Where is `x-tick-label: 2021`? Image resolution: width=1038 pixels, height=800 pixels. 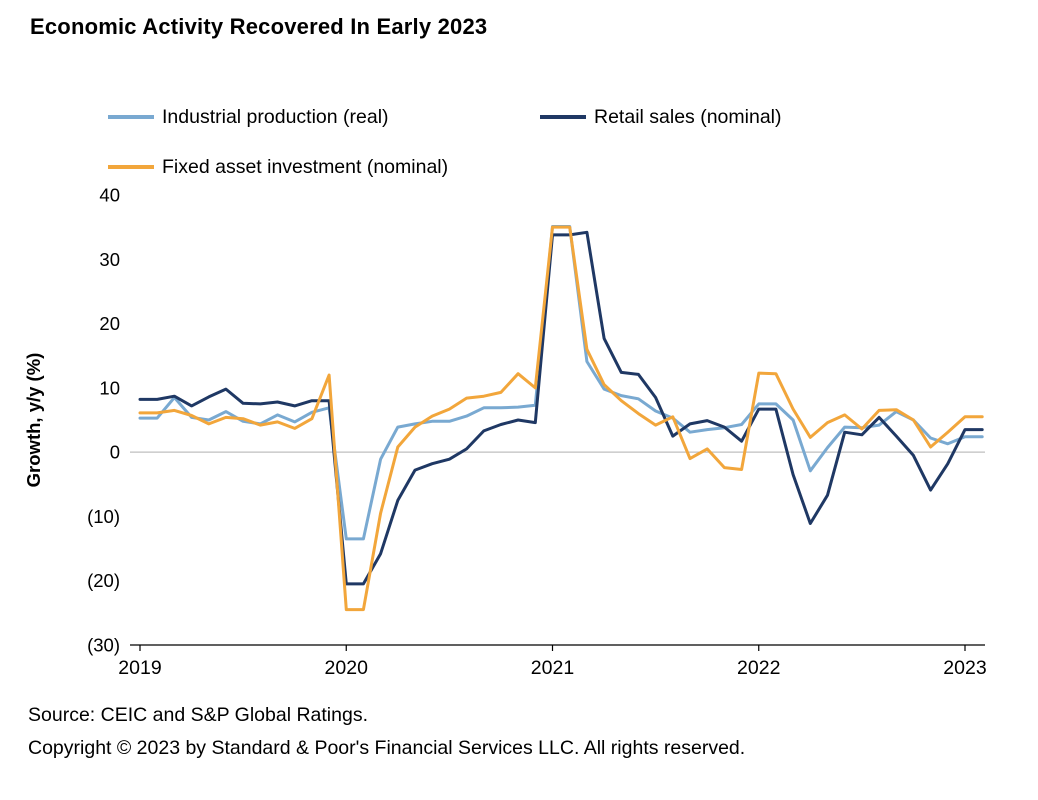 x-tick-label: 2021 is located at coordinates (552, 668).